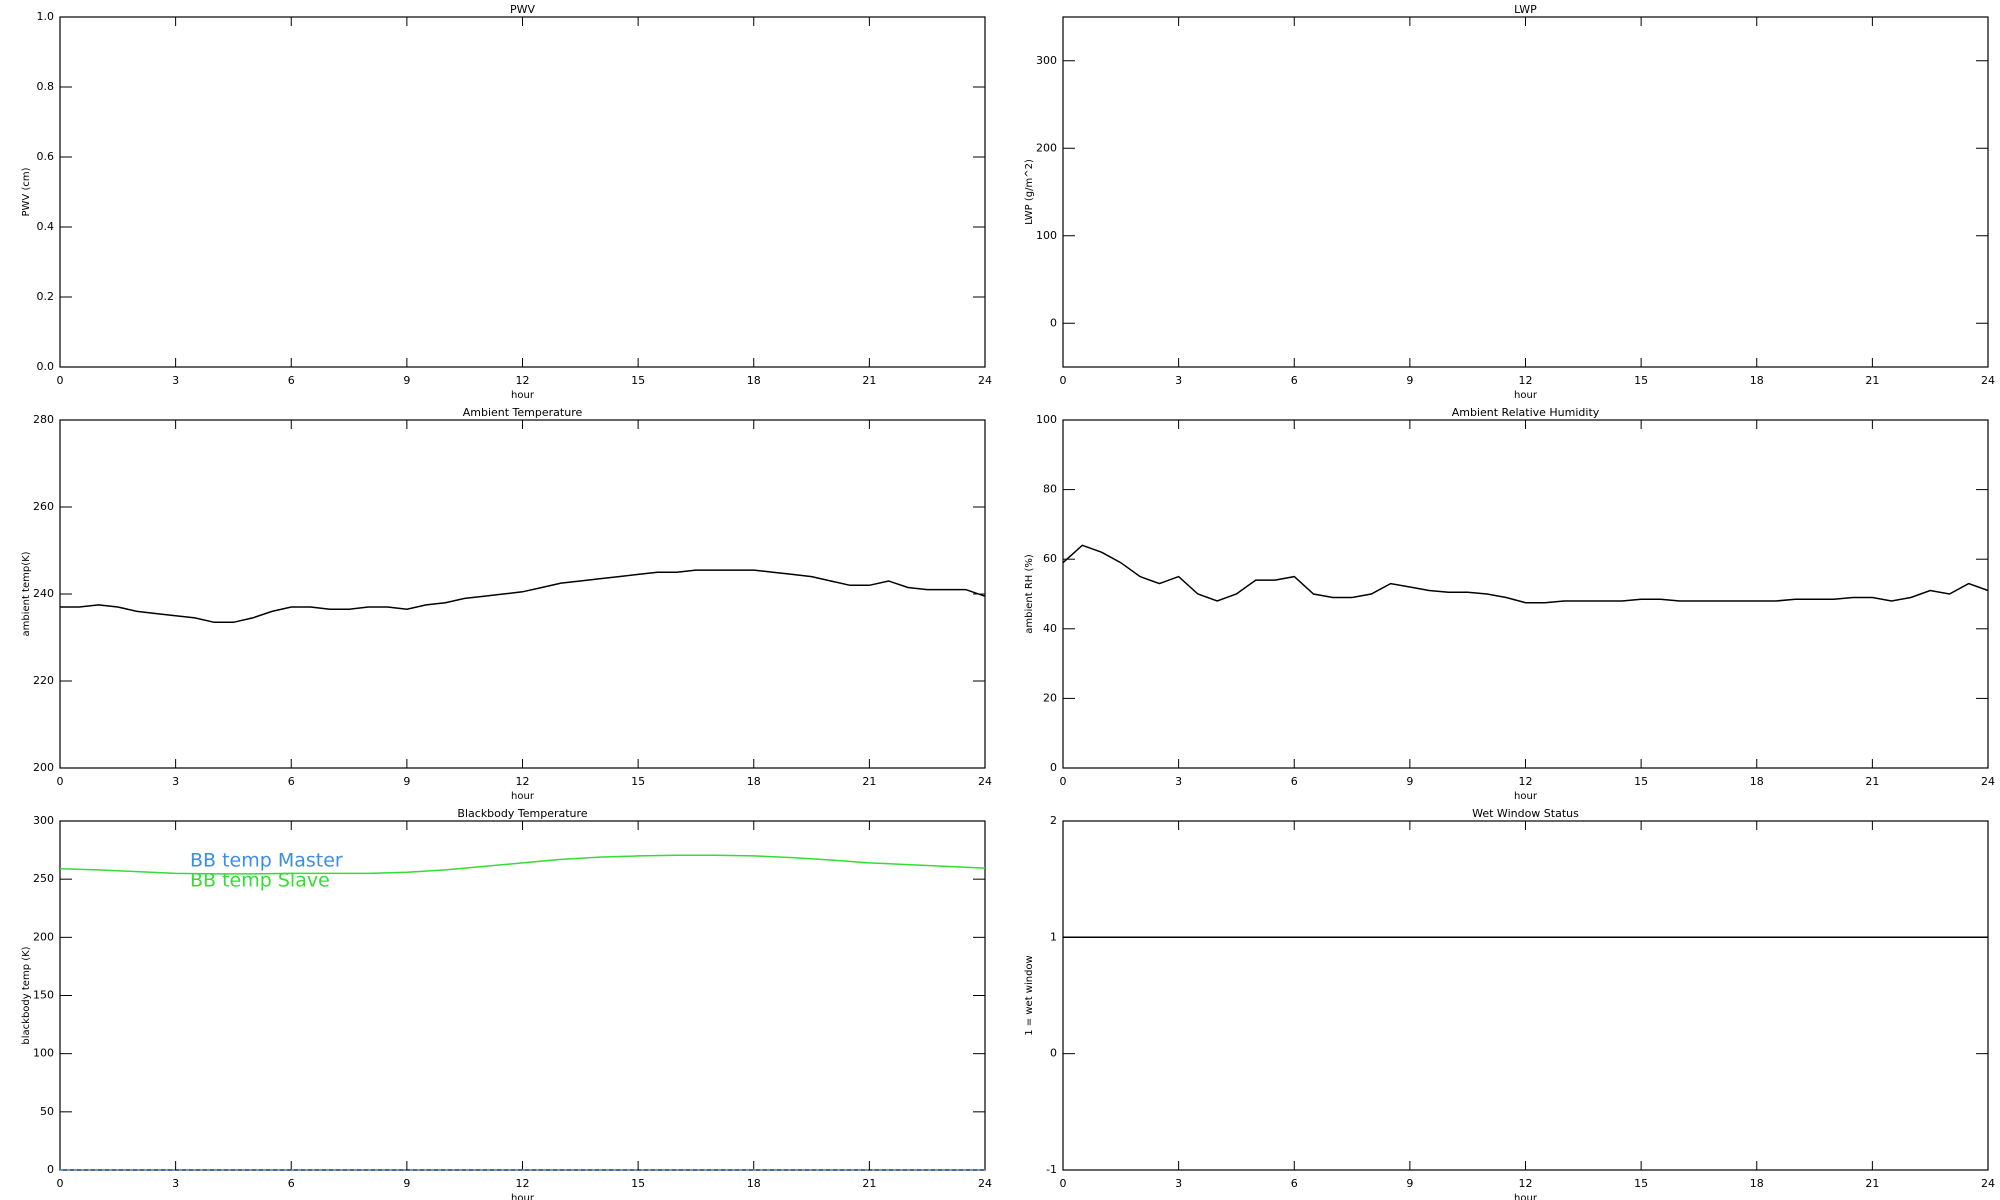 This screenshot has width=2000, height=1200. I want to click on y-tick-label: 2, so click(1053, 820).